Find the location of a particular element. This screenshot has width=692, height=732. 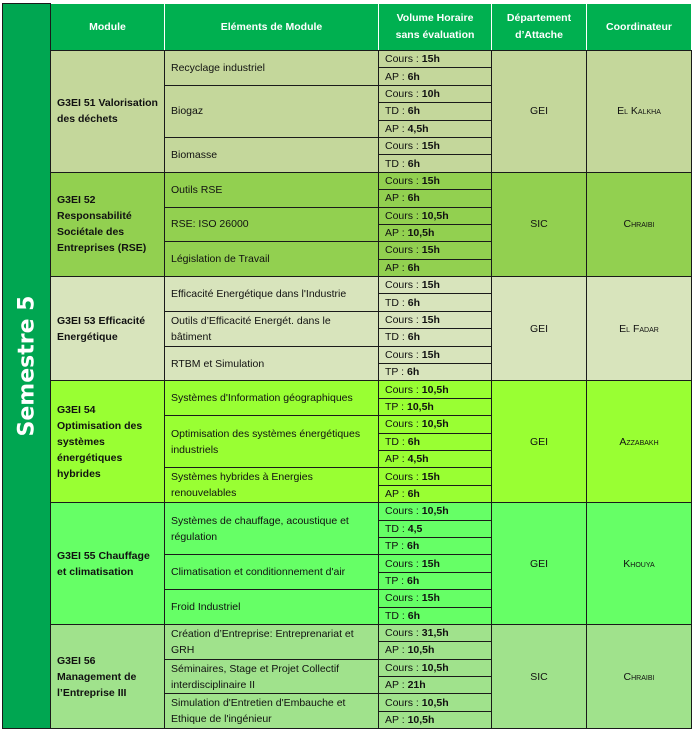

coordinator: Chraibi is located at coordinates (639, 676).